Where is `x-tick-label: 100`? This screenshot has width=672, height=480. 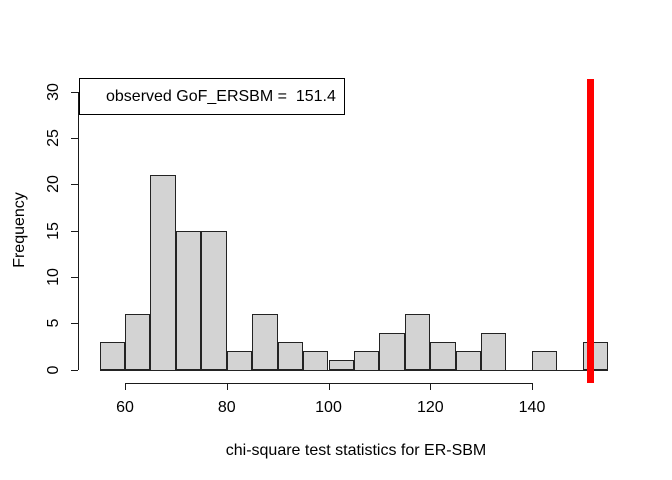 x-tick-label: 100 is located at coordinates (328, 407).